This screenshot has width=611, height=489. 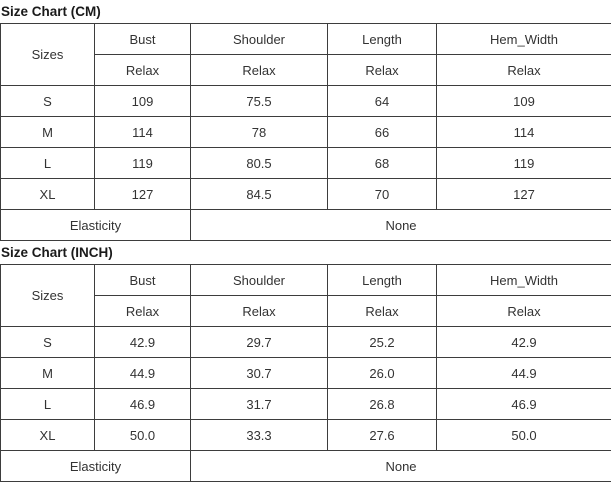 I want to click on table-row-m: M 114 78 66 114, so click(x=305, y=132).